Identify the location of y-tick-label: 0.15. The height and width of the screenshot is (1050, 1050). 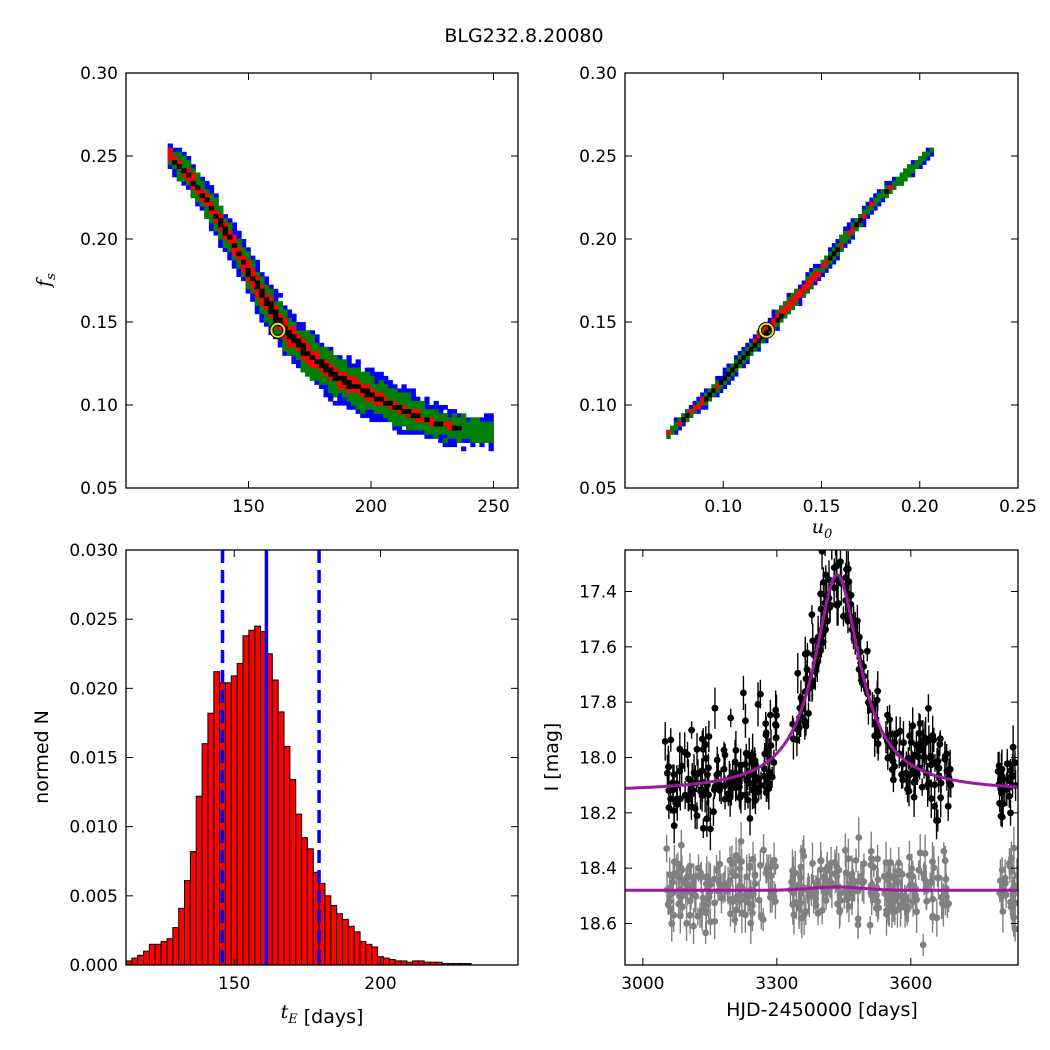
(99, 323).